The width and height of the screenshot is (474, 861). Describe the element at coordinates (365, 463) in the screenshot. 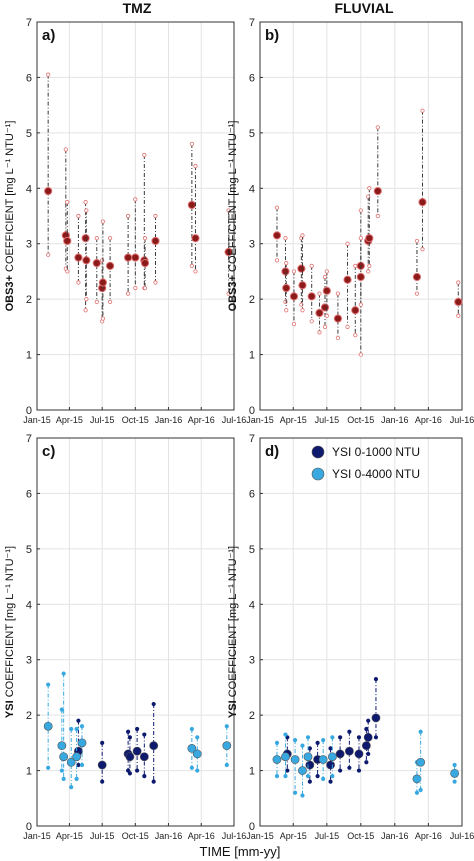

I see `legend: YSI 0-1000 NTU YSI 0-4000 NTU` at that location.